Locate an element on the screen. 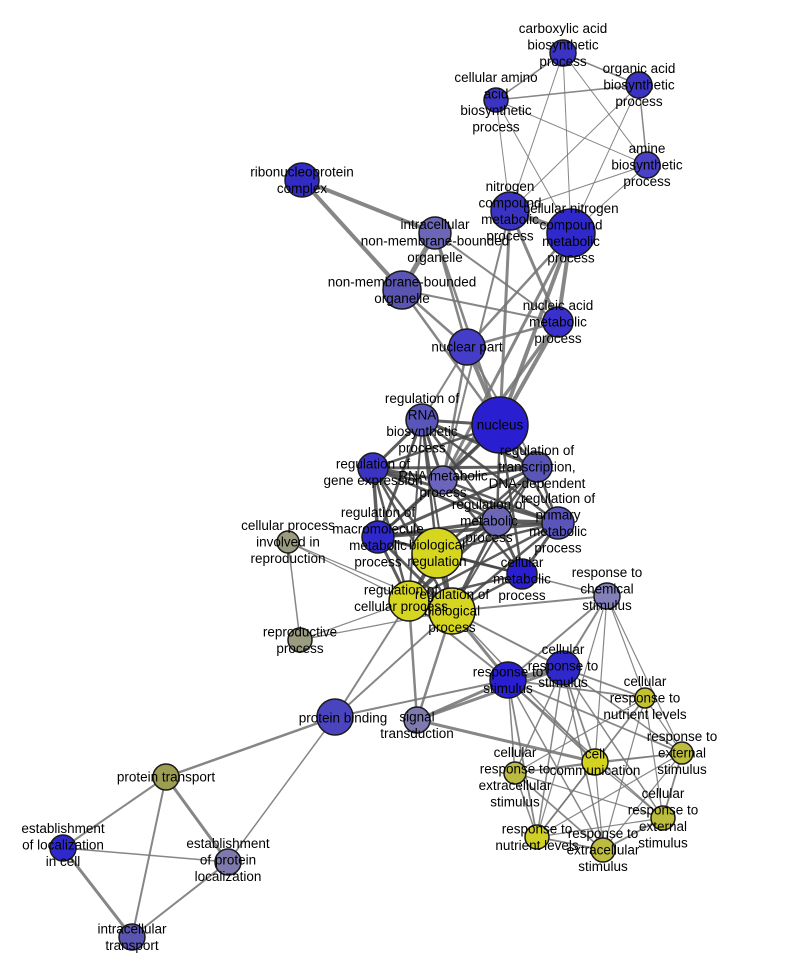 The width and height of the screenshot is (786, 971). node-label: protein binding is located at coordinates (343, 718).